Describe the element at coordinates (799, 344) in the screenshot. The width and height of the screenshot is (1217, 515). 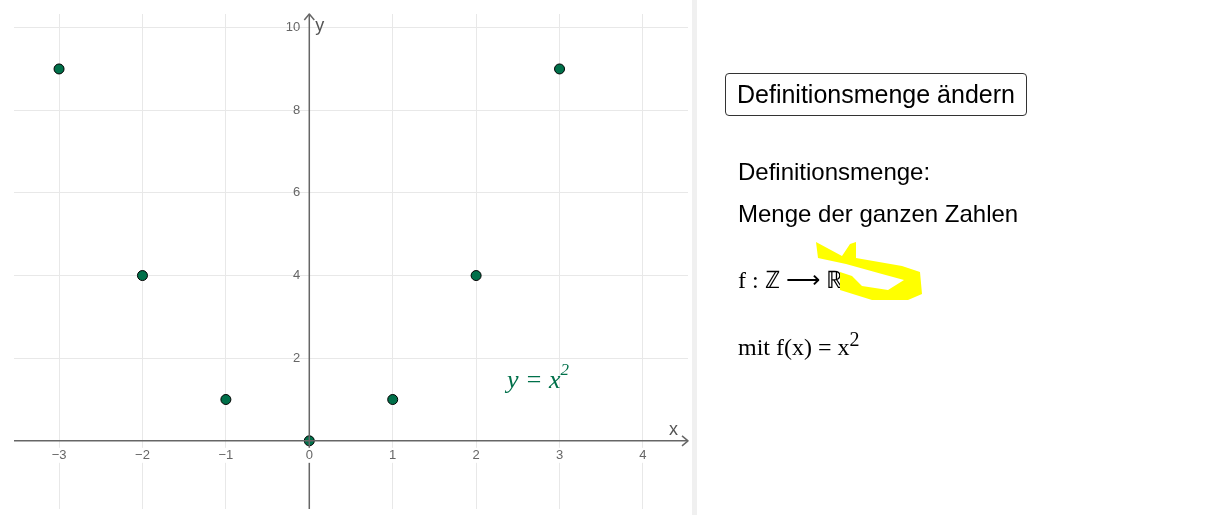
I see `text: mit f(x) = x$^{2}$` at that location.